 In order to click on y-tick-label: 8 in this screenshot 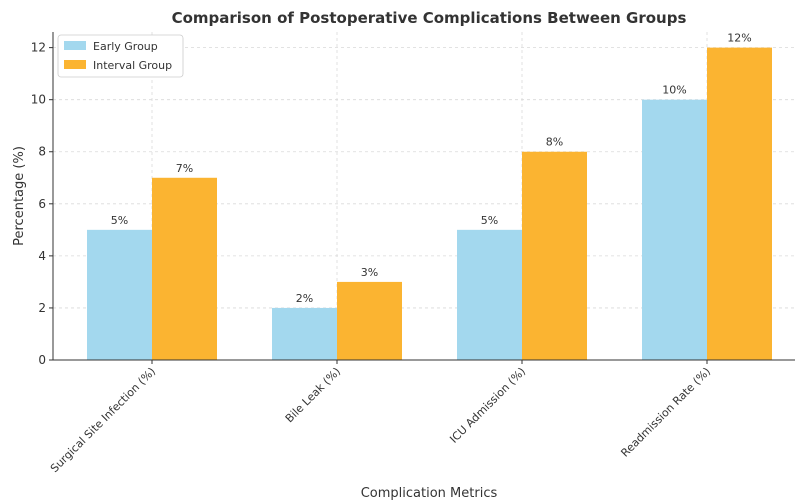, I will do `click(42, 152)`.